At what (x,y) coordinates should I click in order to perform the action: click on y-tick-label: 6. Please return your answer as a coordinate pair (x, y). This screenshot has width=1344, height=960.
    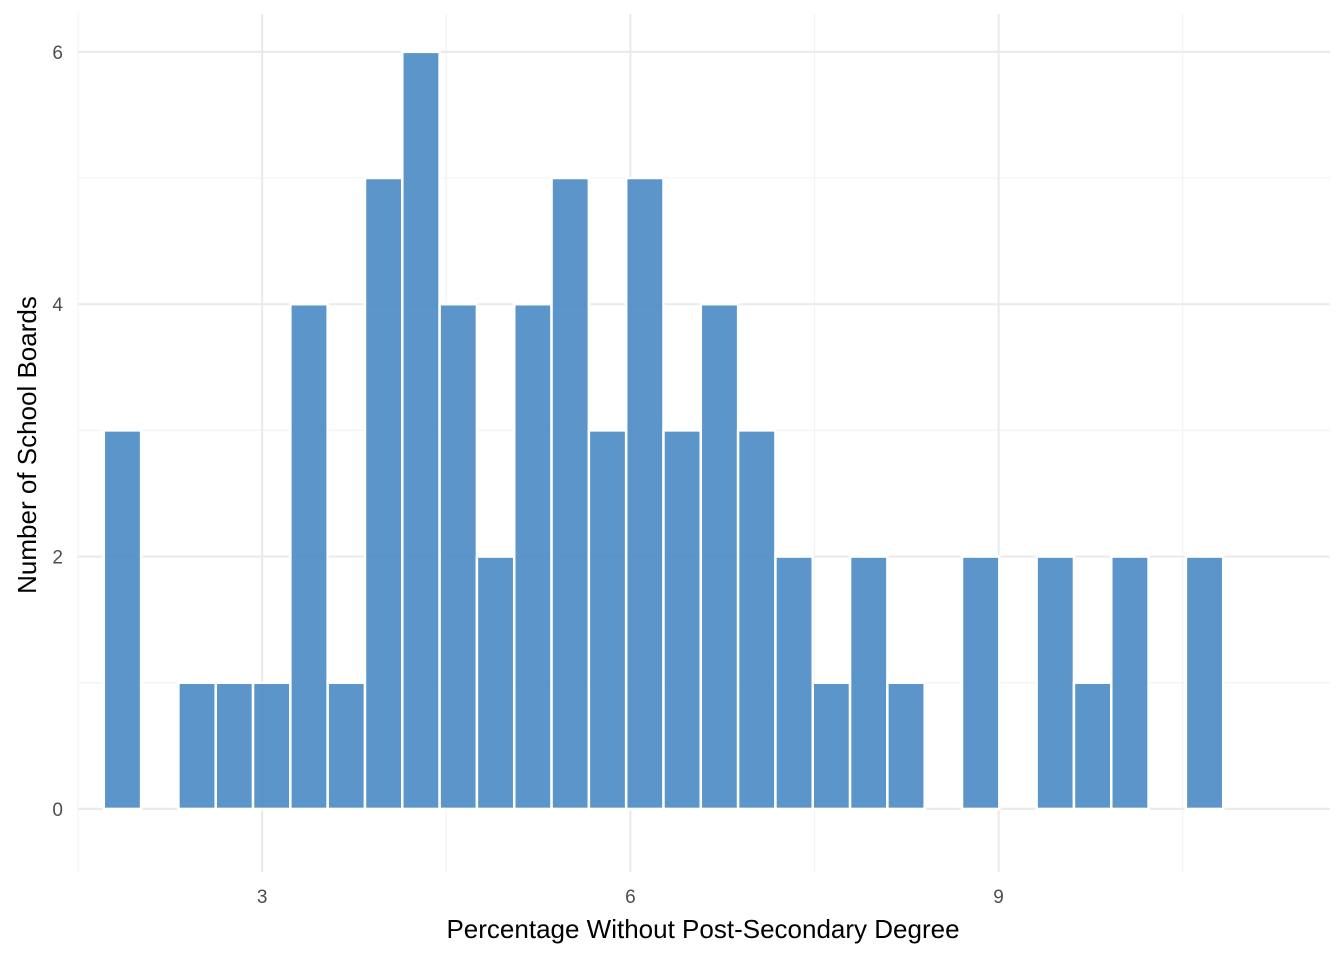
    Looking at the image, I should click on (57, 53).